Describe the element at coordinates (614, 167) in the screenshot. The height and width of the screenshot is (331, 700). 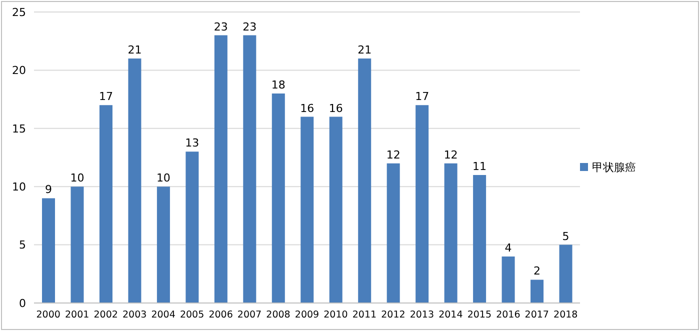
I see `legend-label: 甲状腺癌` at that location.